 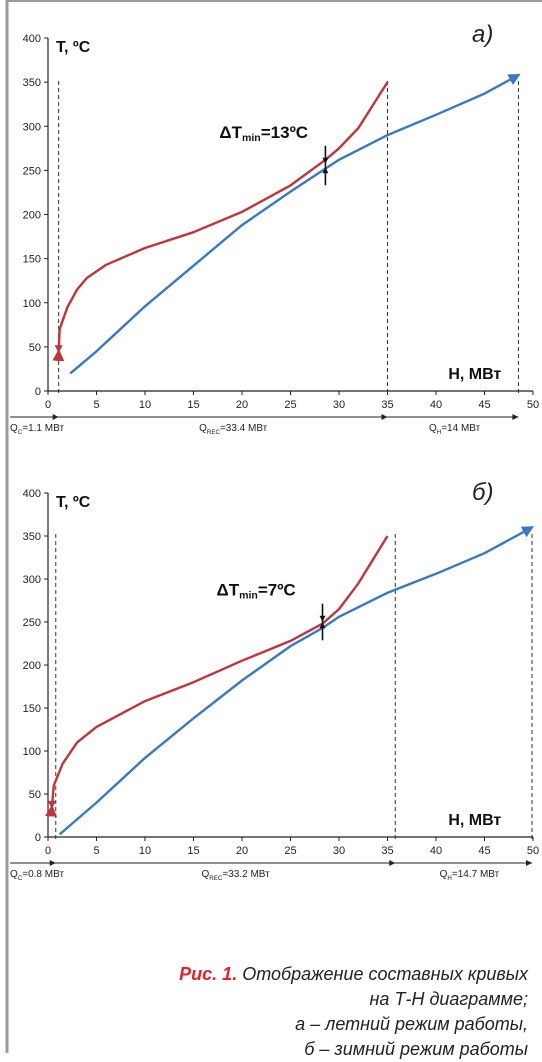 I want to click on caption-figure-number: Рис. 1., so click(x=208, y=974).